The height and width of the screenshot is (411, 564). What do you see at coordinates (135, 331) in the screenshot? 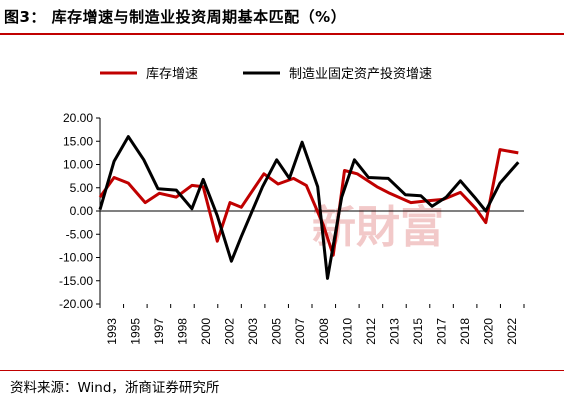
I see `x-tick-label: 1995` at bounding box center [135, 331].